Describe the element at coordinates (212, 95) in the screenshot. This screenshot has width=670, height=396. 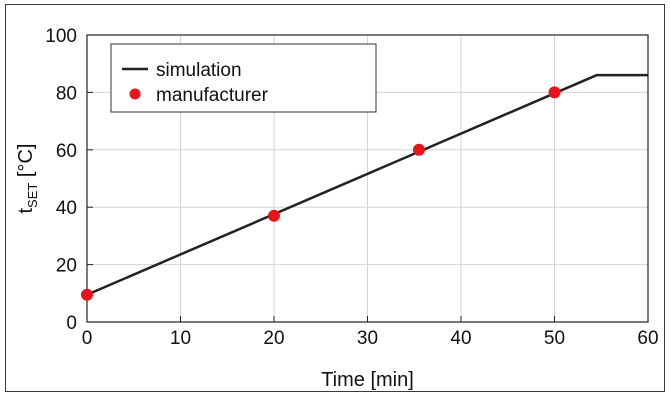
I see `legend-manufacturer-label: manufacturer` at that location.